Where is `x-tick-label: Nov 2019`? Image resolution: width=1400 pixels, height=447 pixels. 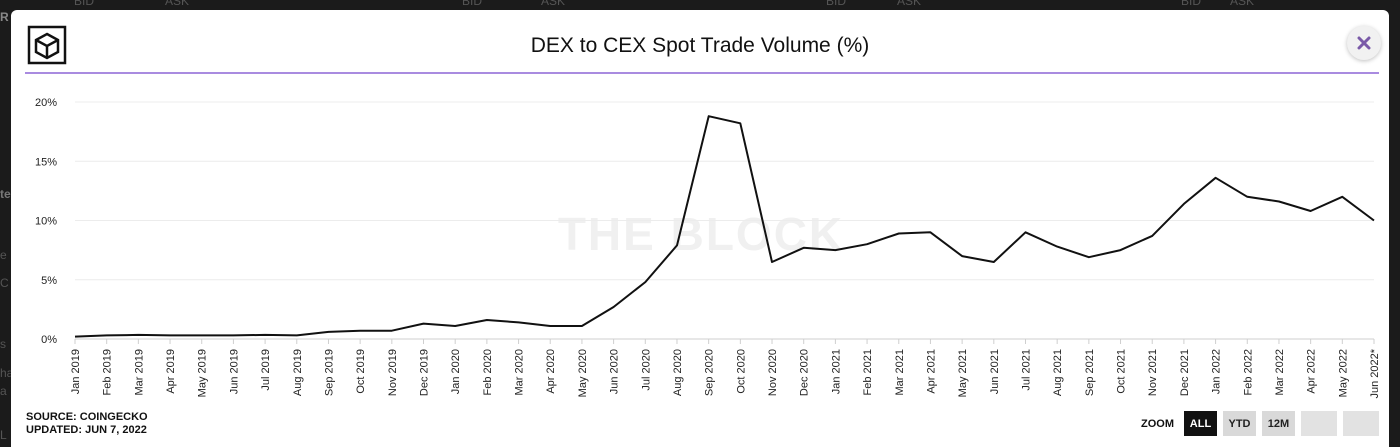 x-tick-label: Nov 2019 is located at coordinates (393, 372).